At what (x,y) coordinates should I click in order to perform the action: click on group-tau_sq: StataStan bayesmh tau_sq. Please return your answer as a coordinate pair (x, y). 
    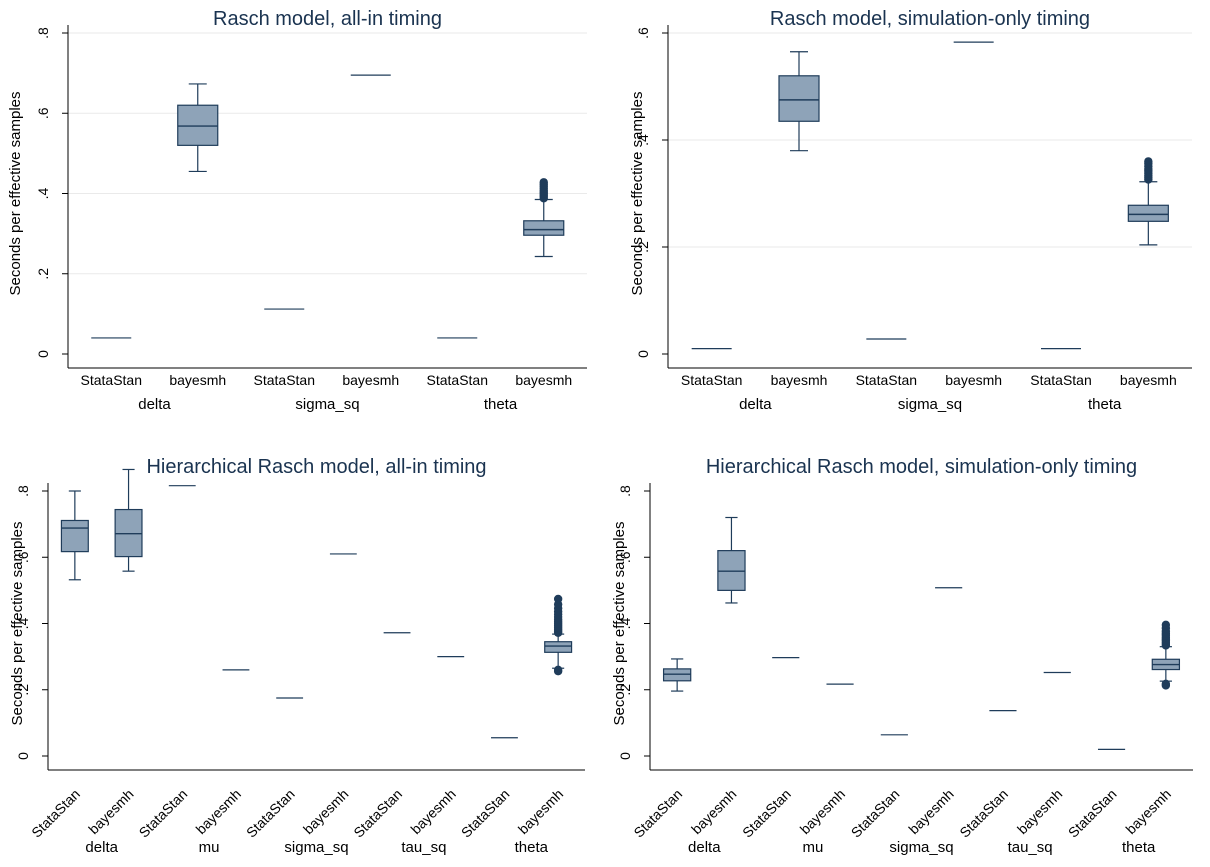
    Looking at the image, I should click on (1013, 763).